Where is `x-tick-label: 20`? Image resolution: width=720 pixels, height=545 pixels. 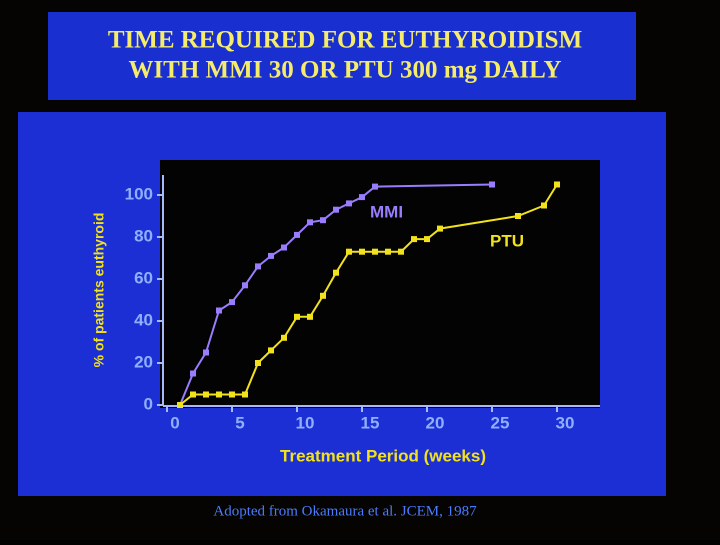
x-tick-label: 20 is located at coordinates (435, 422).